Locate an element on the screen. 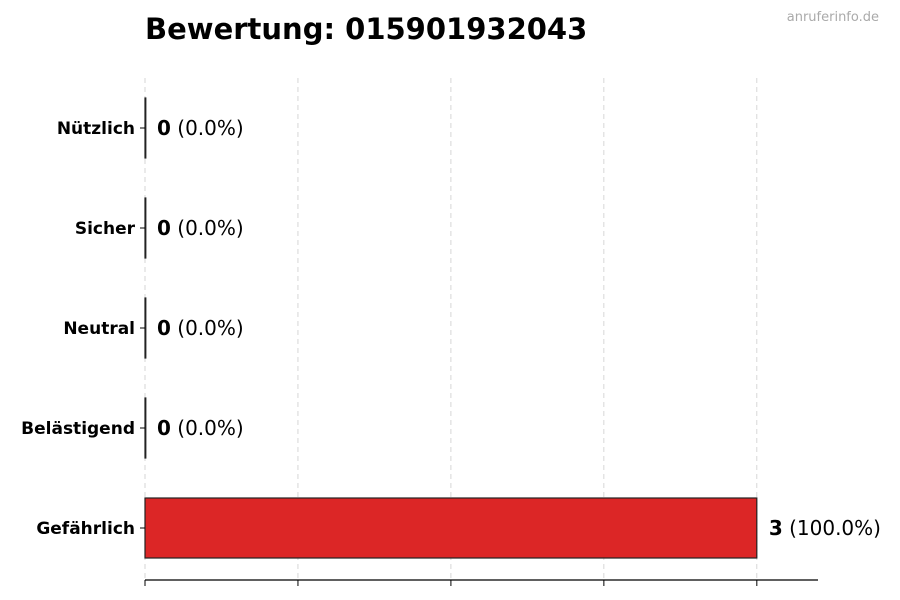 The height and width of the screenshot is (600, 900). data-label-count: 3 is located at coordinates (776, 528).